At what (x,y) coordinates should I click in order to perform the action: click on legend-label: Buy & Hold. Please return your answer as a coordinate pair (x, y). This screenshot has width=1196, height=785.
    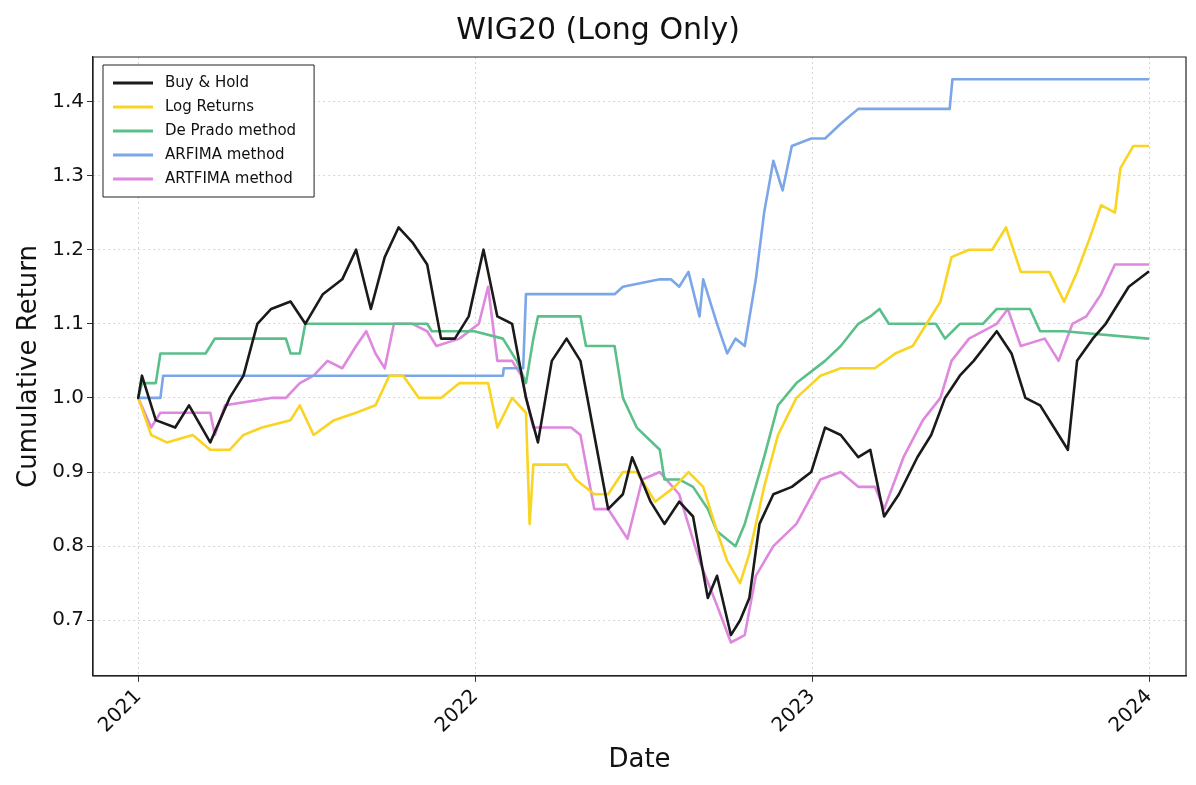
    Looking at the image, I should click on (207, 81).